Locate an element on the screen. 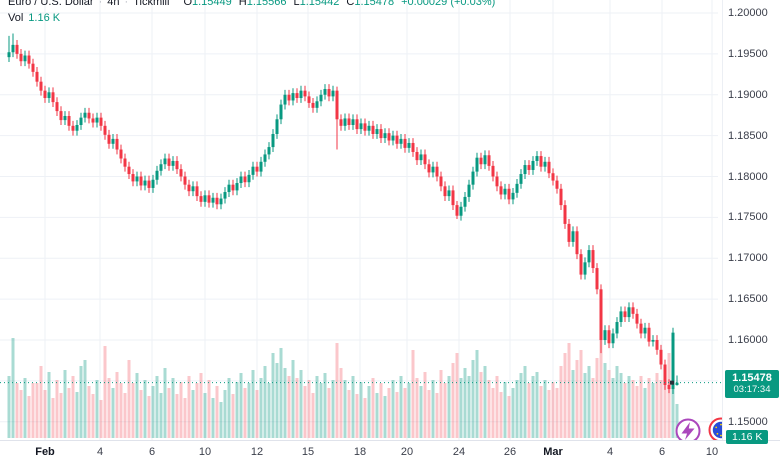  price-axis-label: 1.18000 is located at coordinates (748, 176).